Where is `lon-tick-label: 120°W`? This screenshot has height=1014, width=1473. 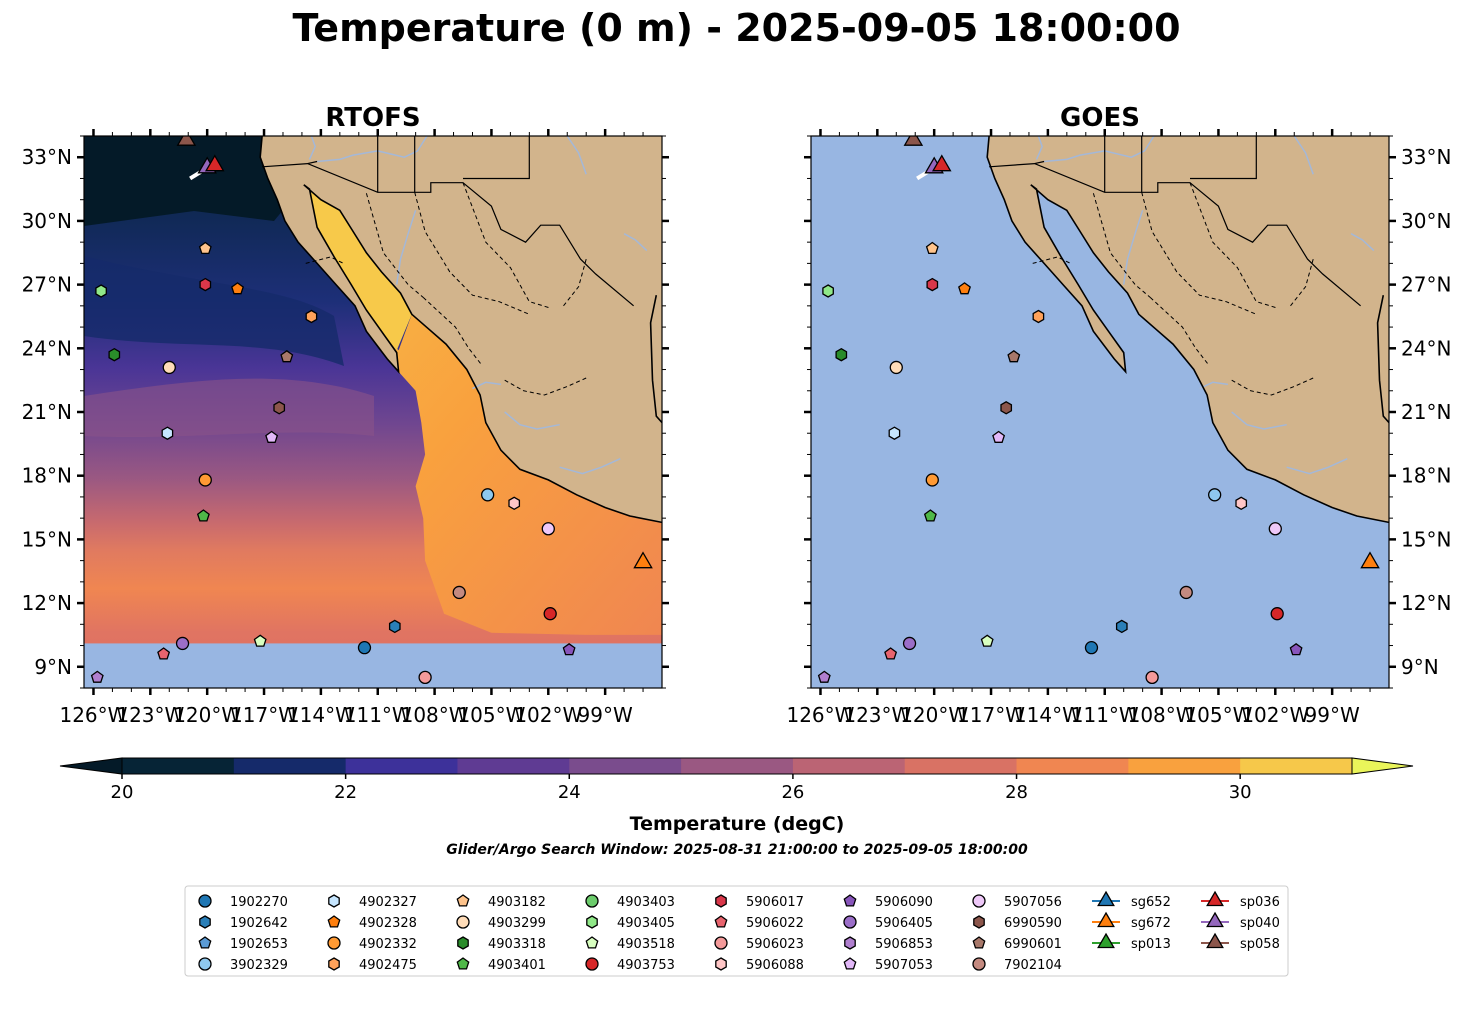
lon-tick-label: 120°W is located at coordinates (934, 715).